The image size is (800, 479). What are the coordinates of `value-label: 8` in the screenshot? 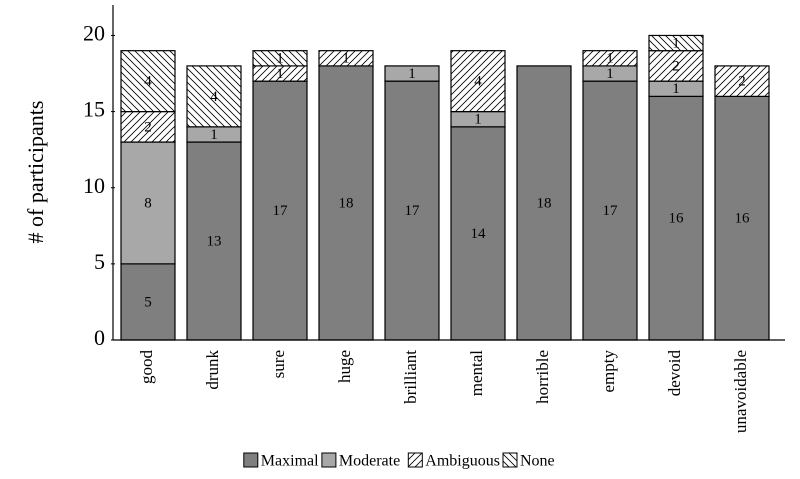 It's located at (148, 203).